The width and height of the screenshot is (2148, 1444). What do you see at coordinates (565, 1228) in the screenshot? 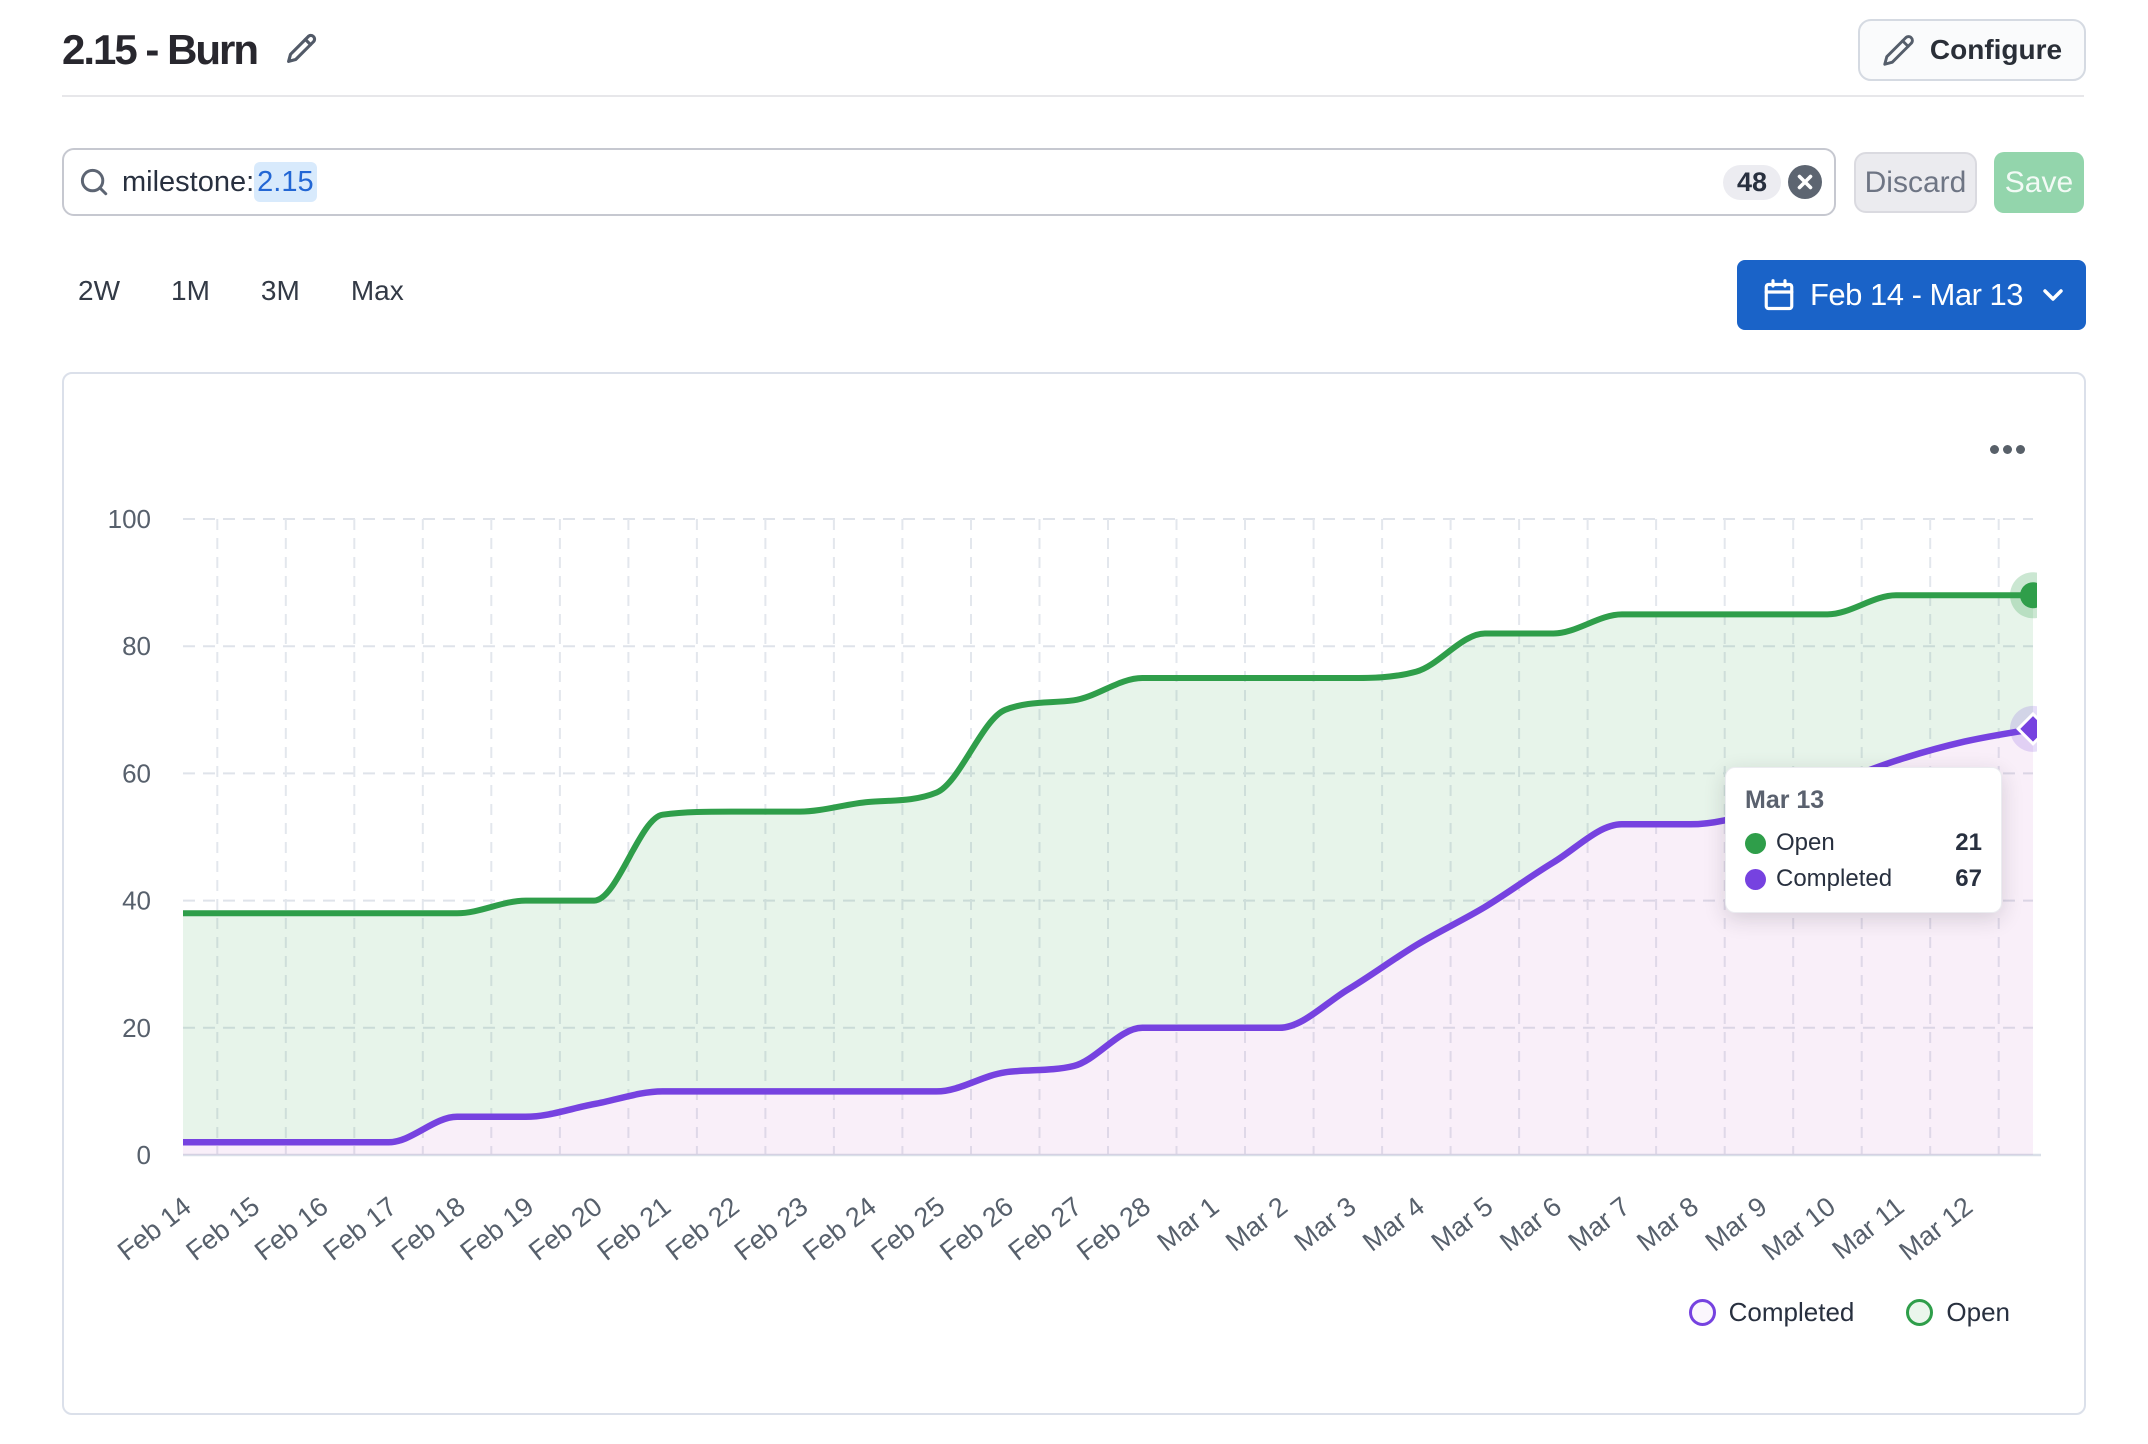
I see `svg-text: Feb 20` at bounding box center [565, 1228].